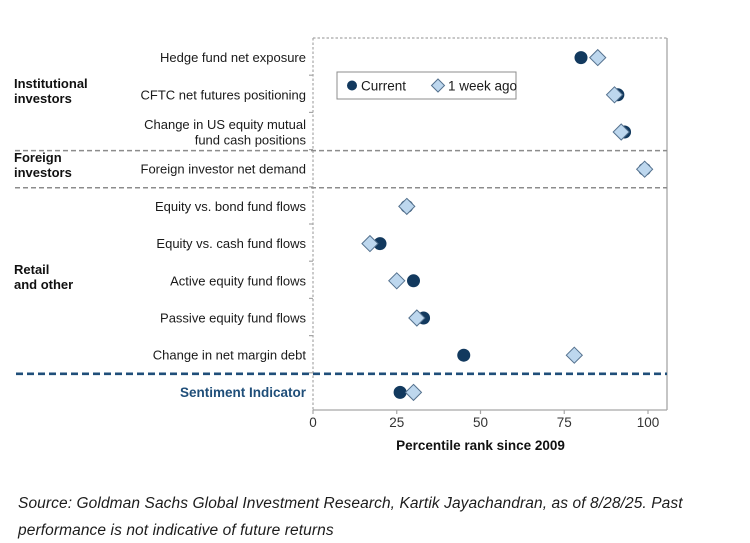  What do you see at coordinates (51, 83) in the screenshot?
I see `group-label: Institutional` at bounding box center [51, 83].